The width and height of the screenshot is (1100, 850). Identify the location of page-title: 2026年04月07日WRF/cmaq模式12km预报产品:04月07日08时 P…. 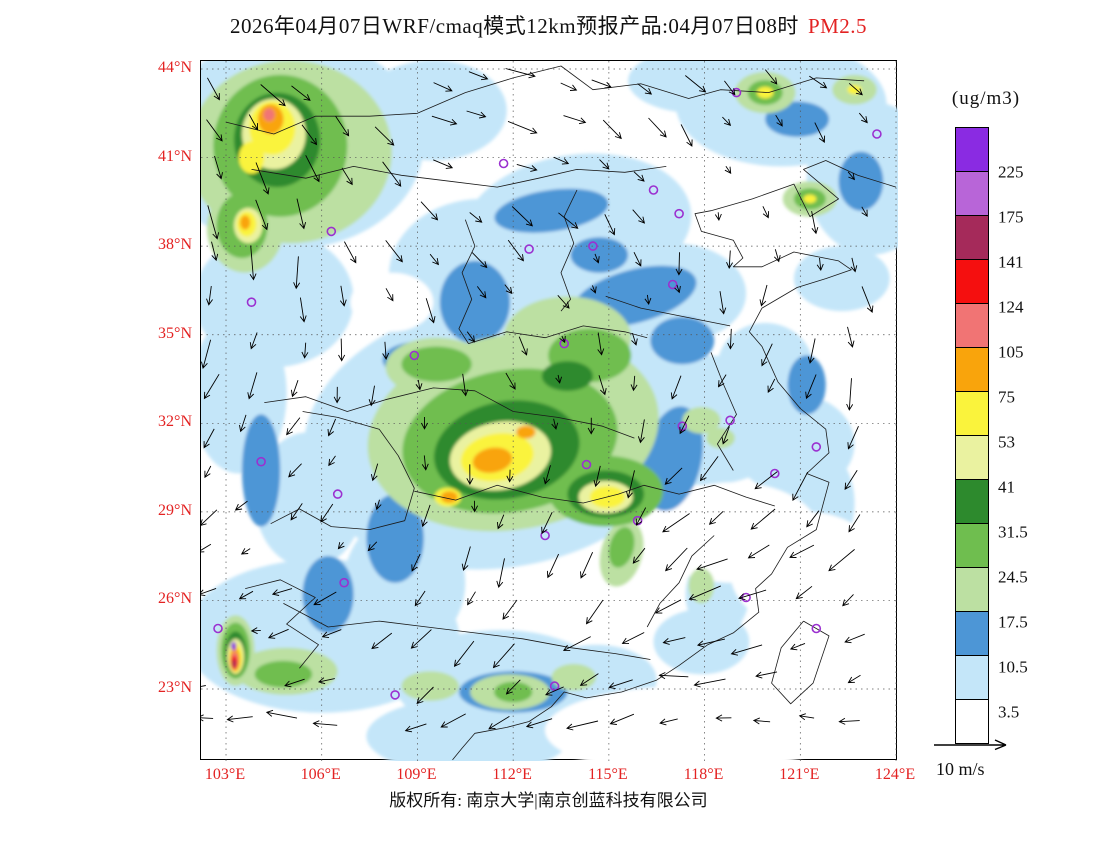
(548, 25).